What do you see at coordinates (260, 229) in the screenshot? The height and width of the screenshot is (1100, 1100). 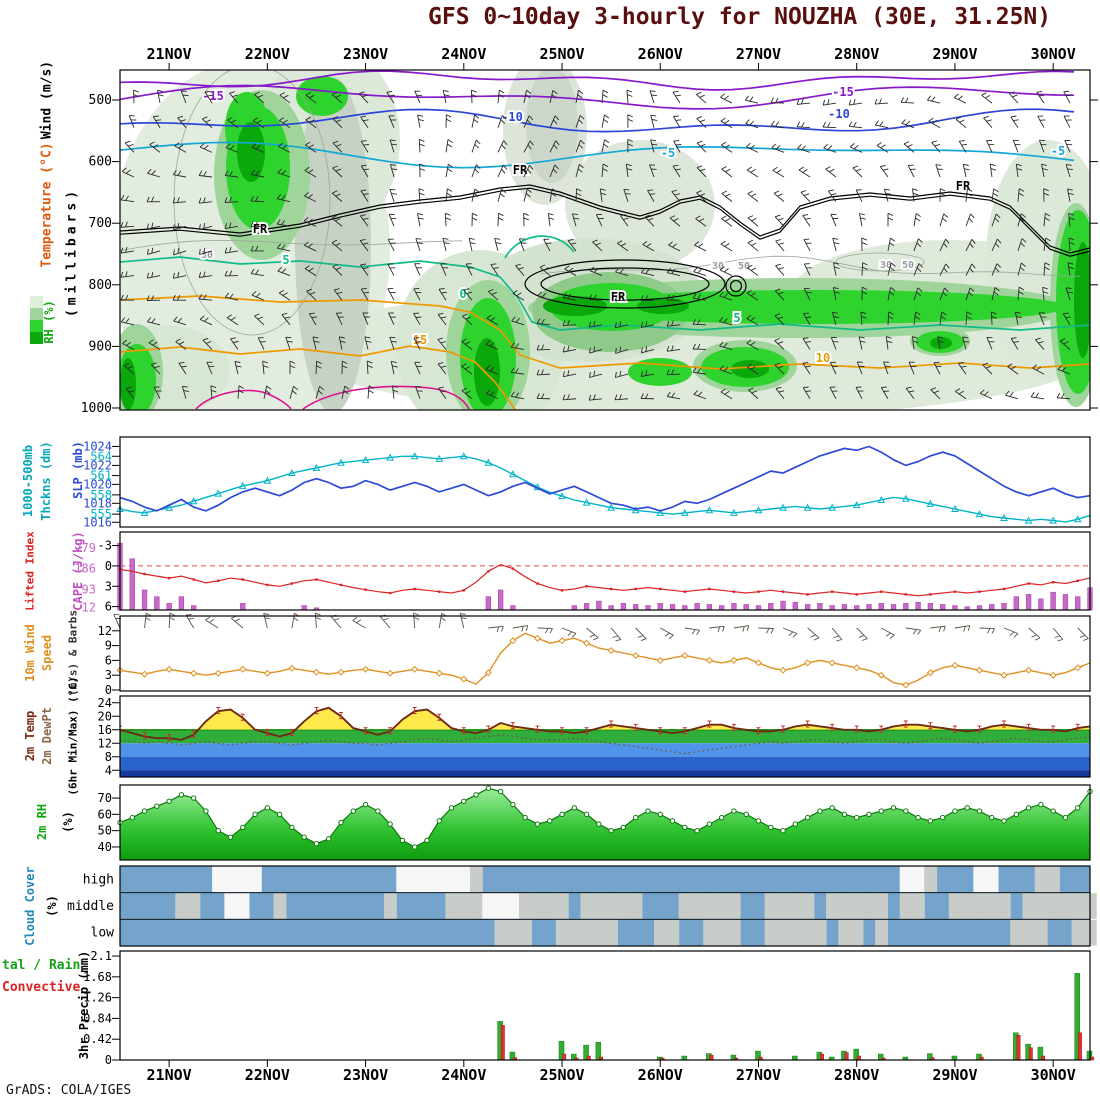 I see `contour-label: FR` at bounding box center [260, 229].